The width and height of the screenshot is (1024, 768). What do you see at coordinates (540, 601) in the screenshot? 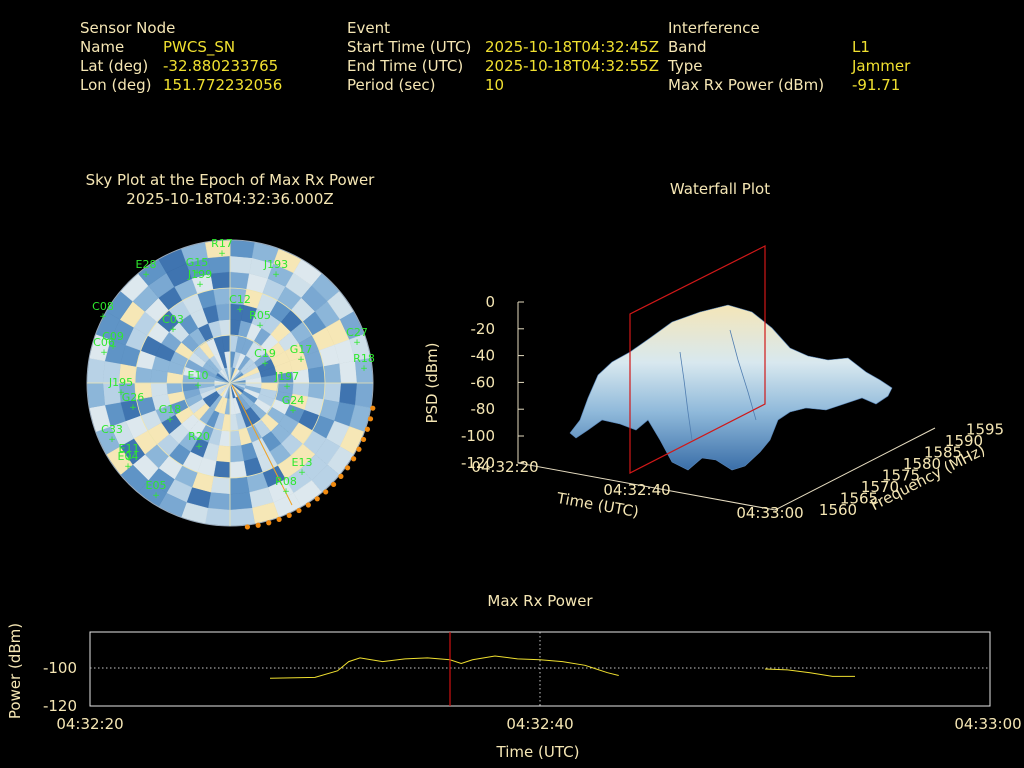
I see `max-rx-power-title: Max Rx Power` at bounding box center [540, 601].